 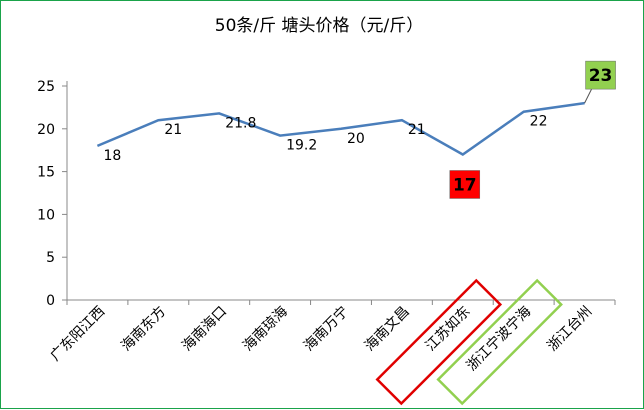 What do you see at coordinates (143, 329) in the screenshot?
I see `x-category-label: 海南东方` at bounding box center [143, 329].